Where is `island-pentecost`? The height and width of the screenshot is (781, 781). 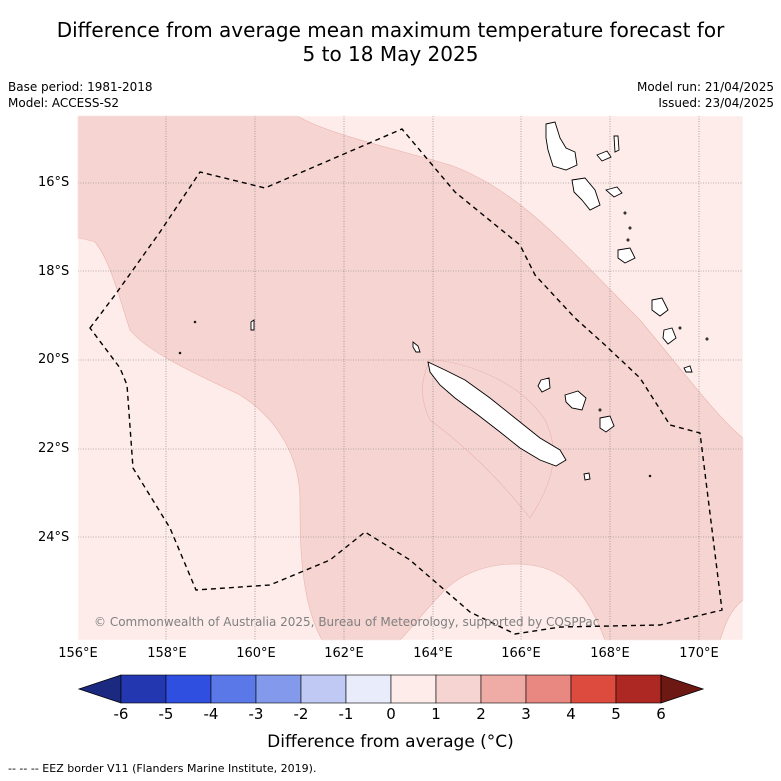 island-pentecost is located at coordinates (616, 144).